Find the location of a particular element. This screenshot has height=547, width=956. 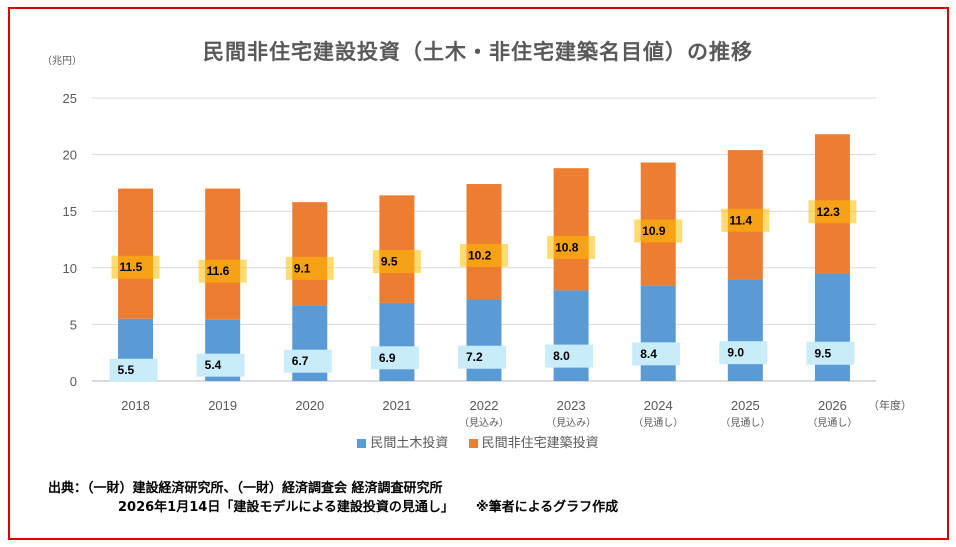

data-label: 10.9 is located at coordinates (654, 231).